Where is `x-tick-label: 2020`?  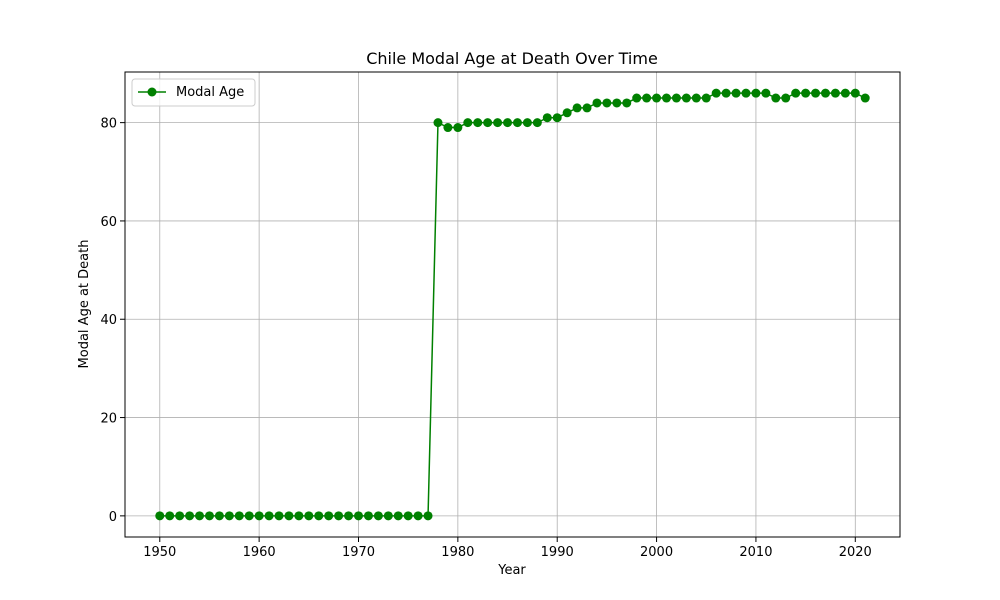
x-tick-label: 2020 is located at coordinates (855, 552).